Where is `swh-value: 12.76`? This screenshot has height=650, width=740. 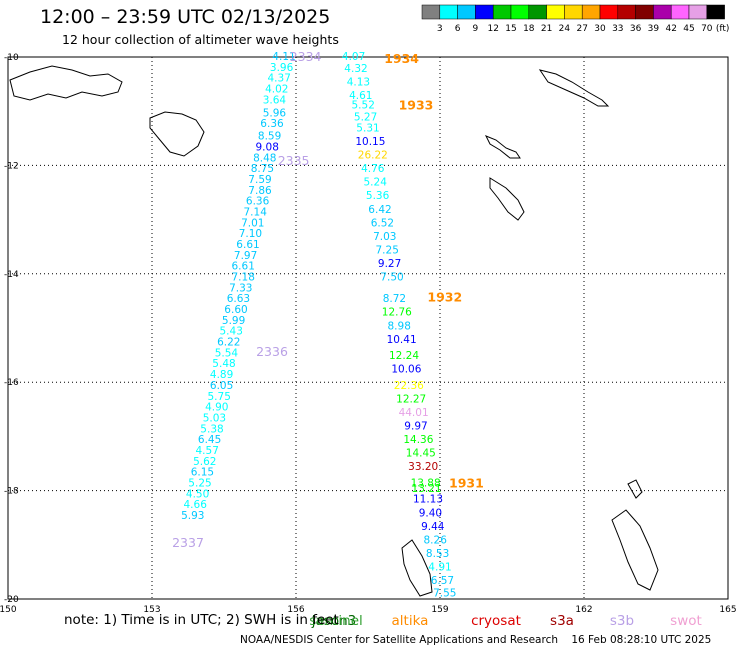 swh-value: 12.76 is located at coordinates (397, 313).